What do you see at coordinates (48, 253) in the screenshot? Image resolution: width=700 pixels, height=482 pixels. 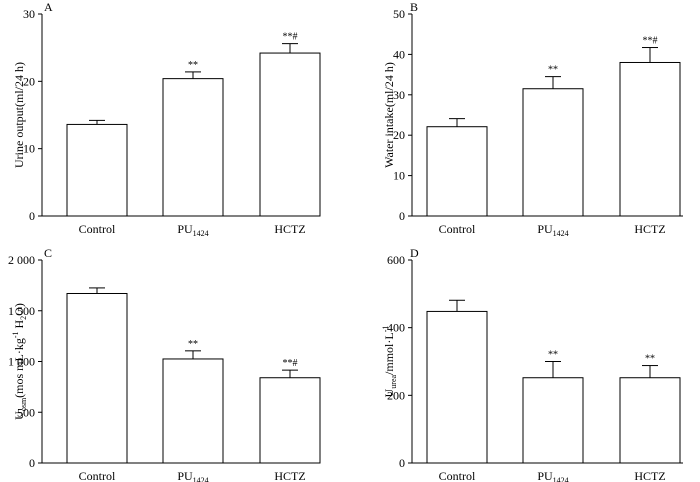 I see `panel-letter: C` at bounding box center [48, 253].